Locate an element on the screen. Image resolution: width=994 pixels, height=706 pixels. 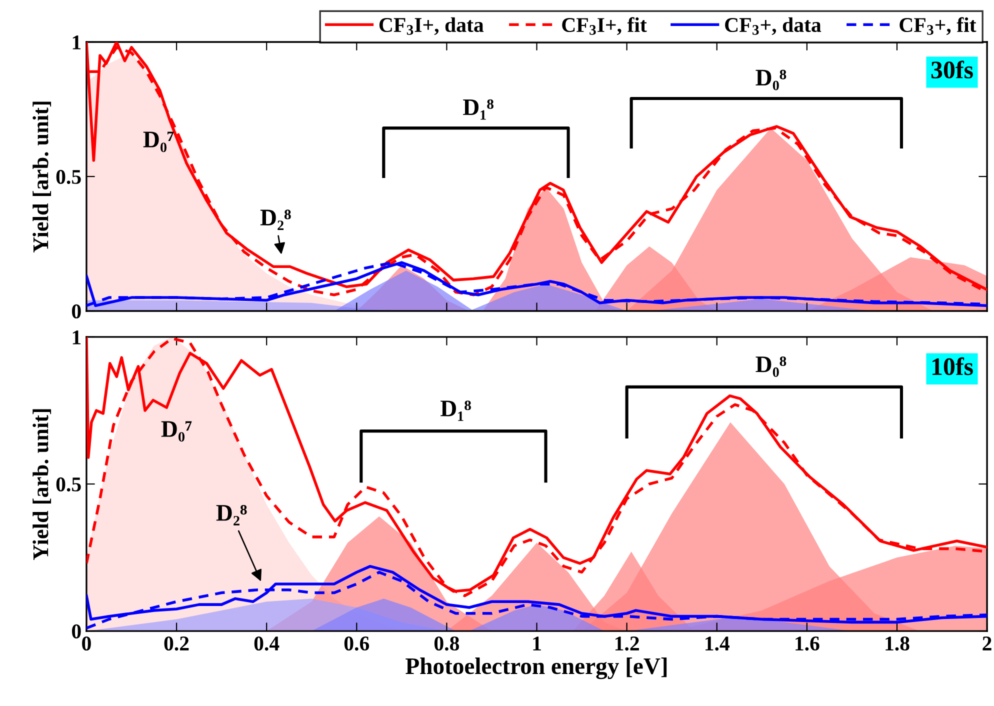
x-tick-label: 1.6 is located at coordinates (808, 643).